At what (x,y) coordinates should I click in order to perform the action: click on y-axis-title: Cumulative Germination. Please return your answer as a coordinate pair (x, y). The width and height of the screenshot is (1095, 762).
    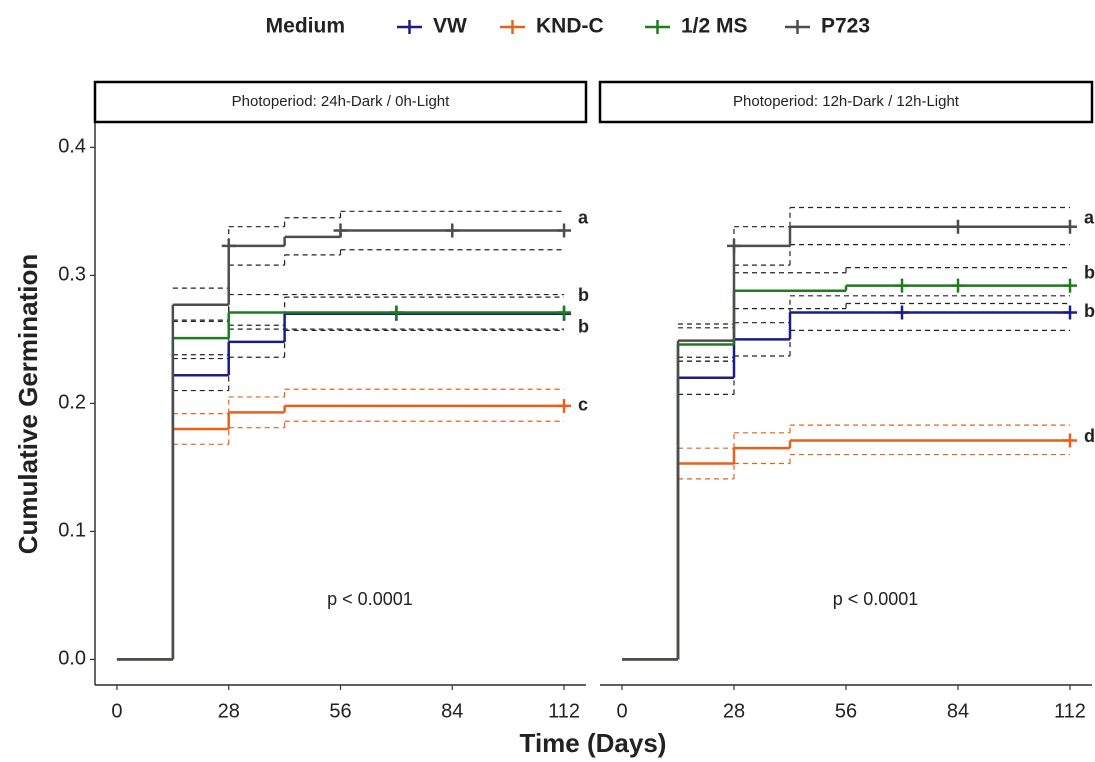
    Looking at the image, I should click on (28, 404).